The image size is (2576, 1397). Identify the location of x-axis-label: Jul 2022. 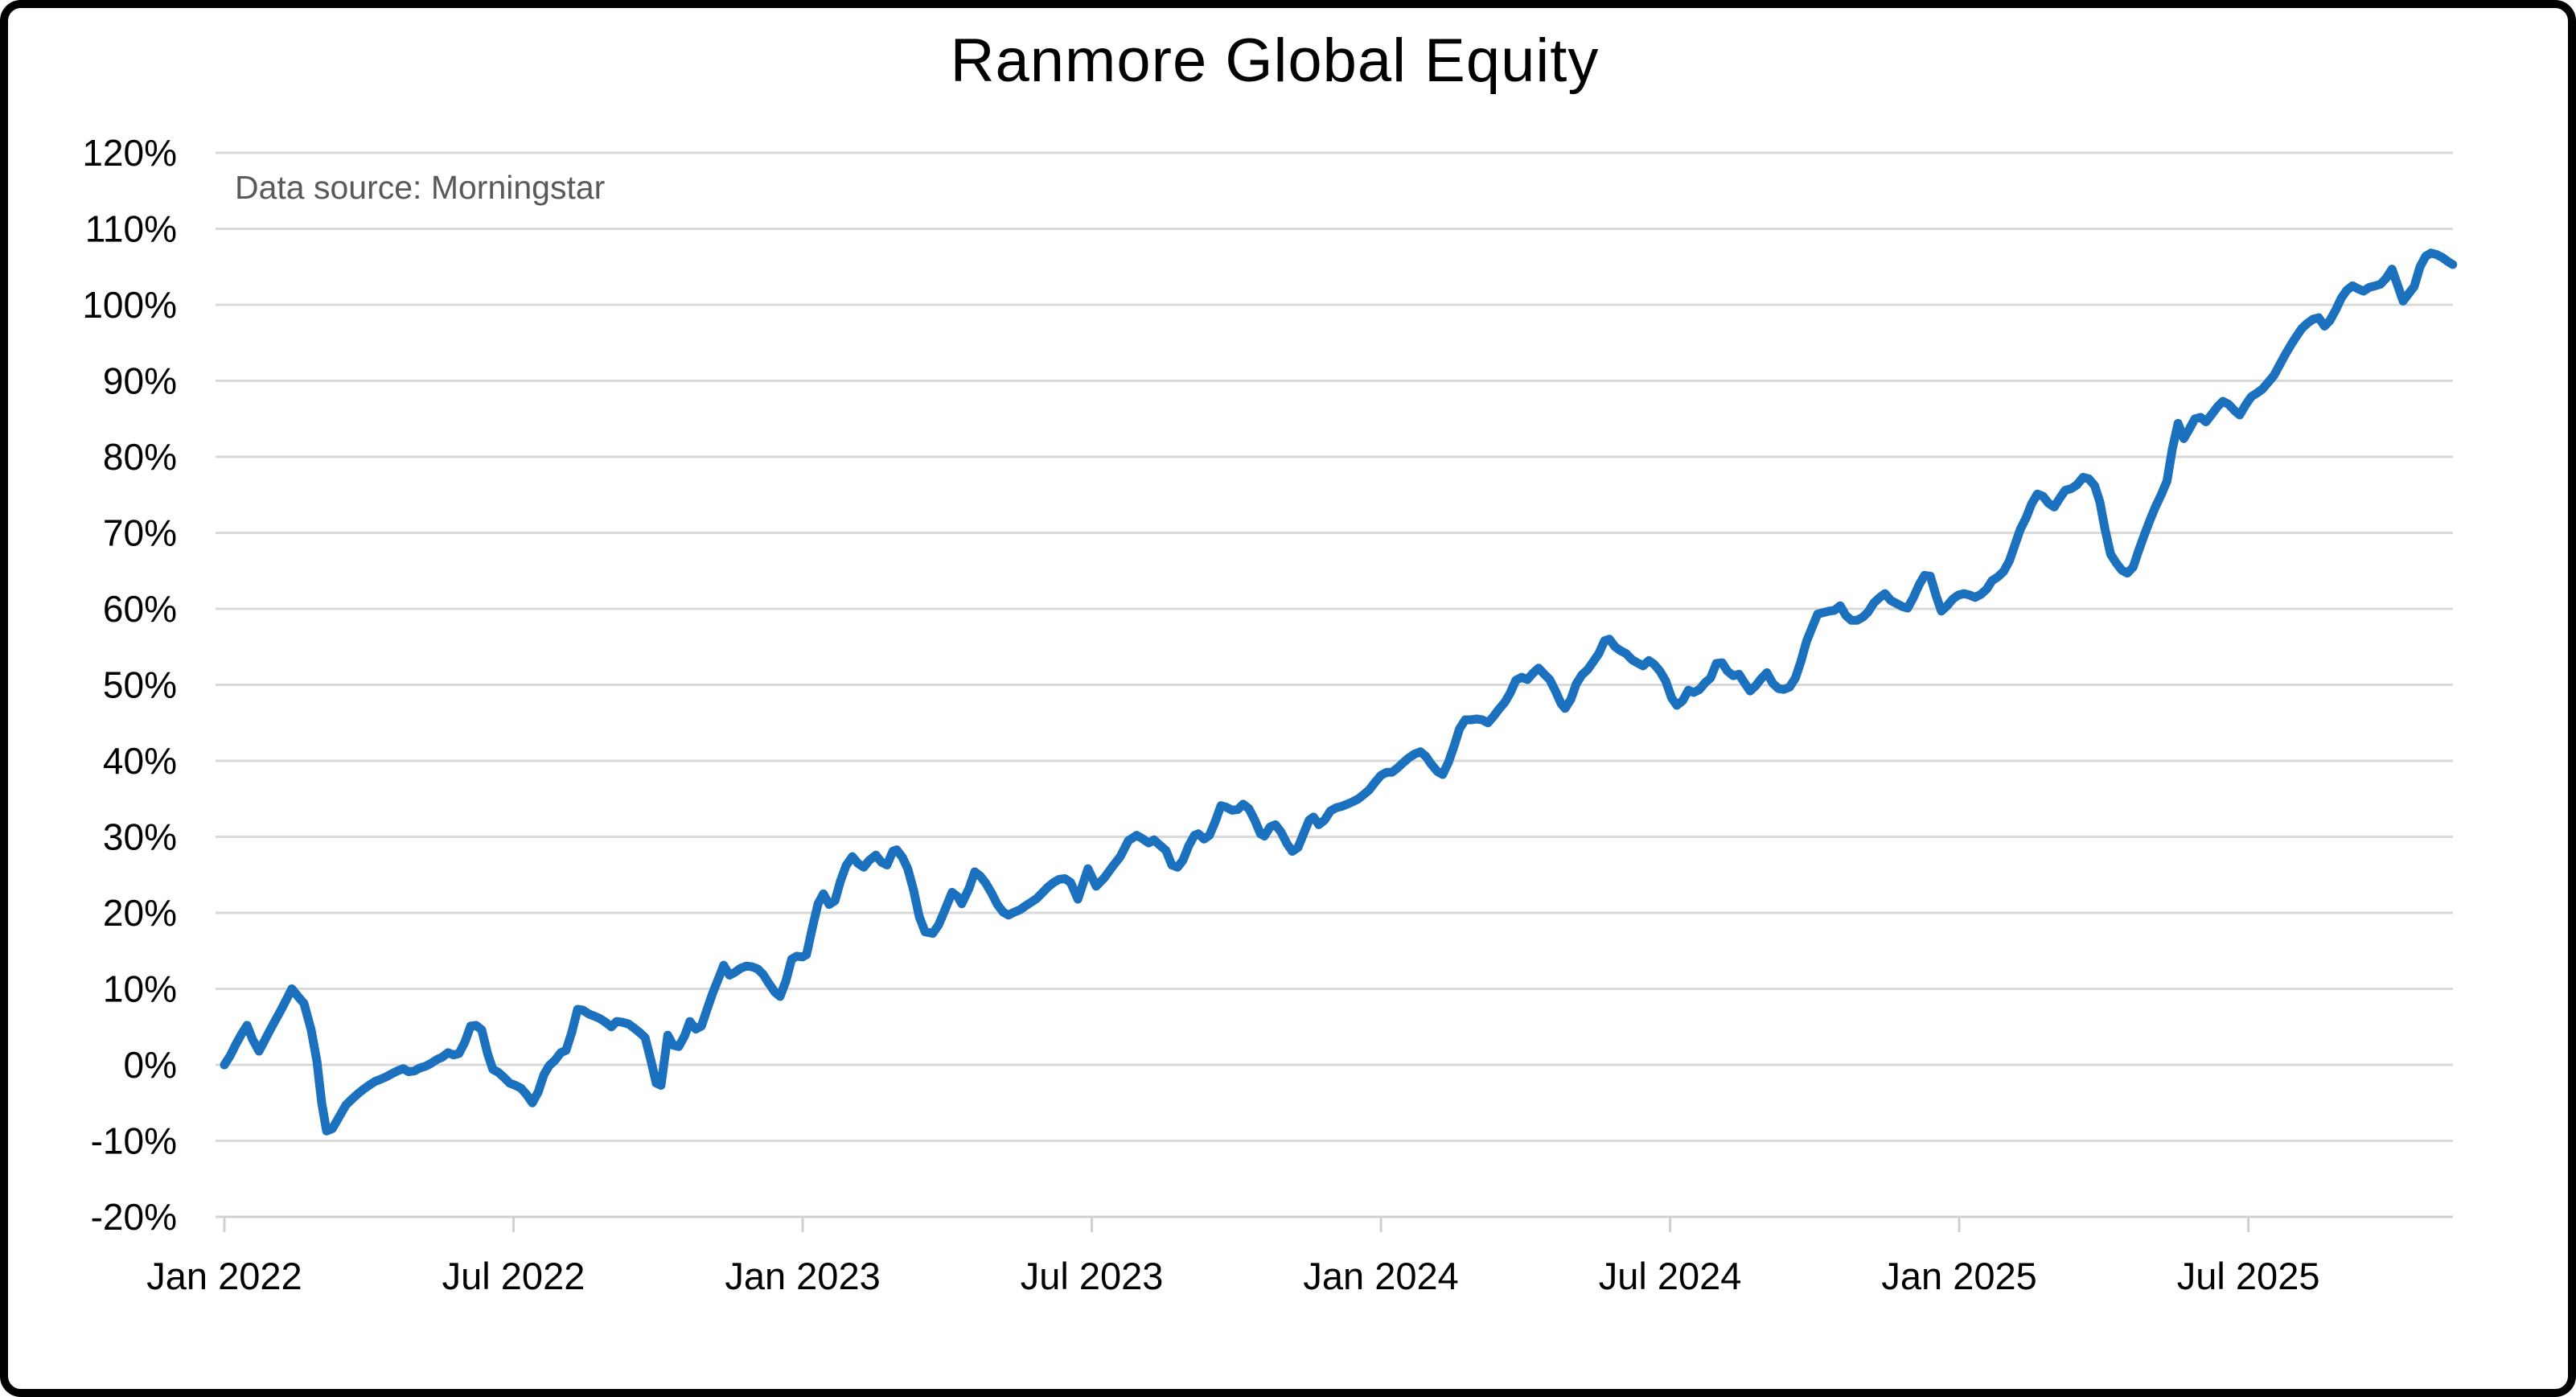
(513, 1276).